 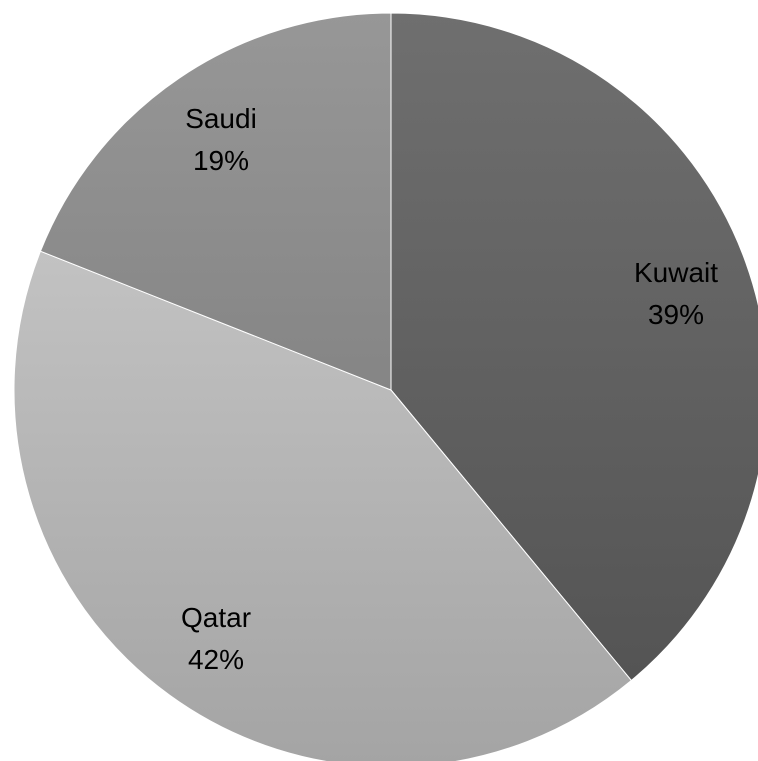 What do you see at coordinates (216, 638) in the screenshot?
I see `slice-label-qatar: Qatar 42%` at bounding box center [216, 638].